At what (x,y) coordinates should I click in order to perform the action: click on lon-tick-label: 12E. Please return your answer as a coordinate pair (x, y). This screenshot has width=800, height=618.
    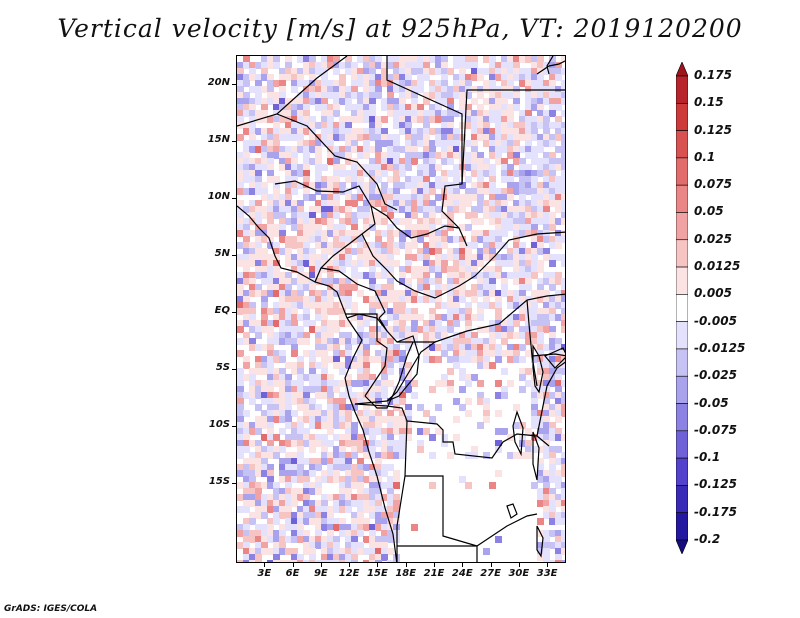
    Looking at the image, I should click on (349, 573).